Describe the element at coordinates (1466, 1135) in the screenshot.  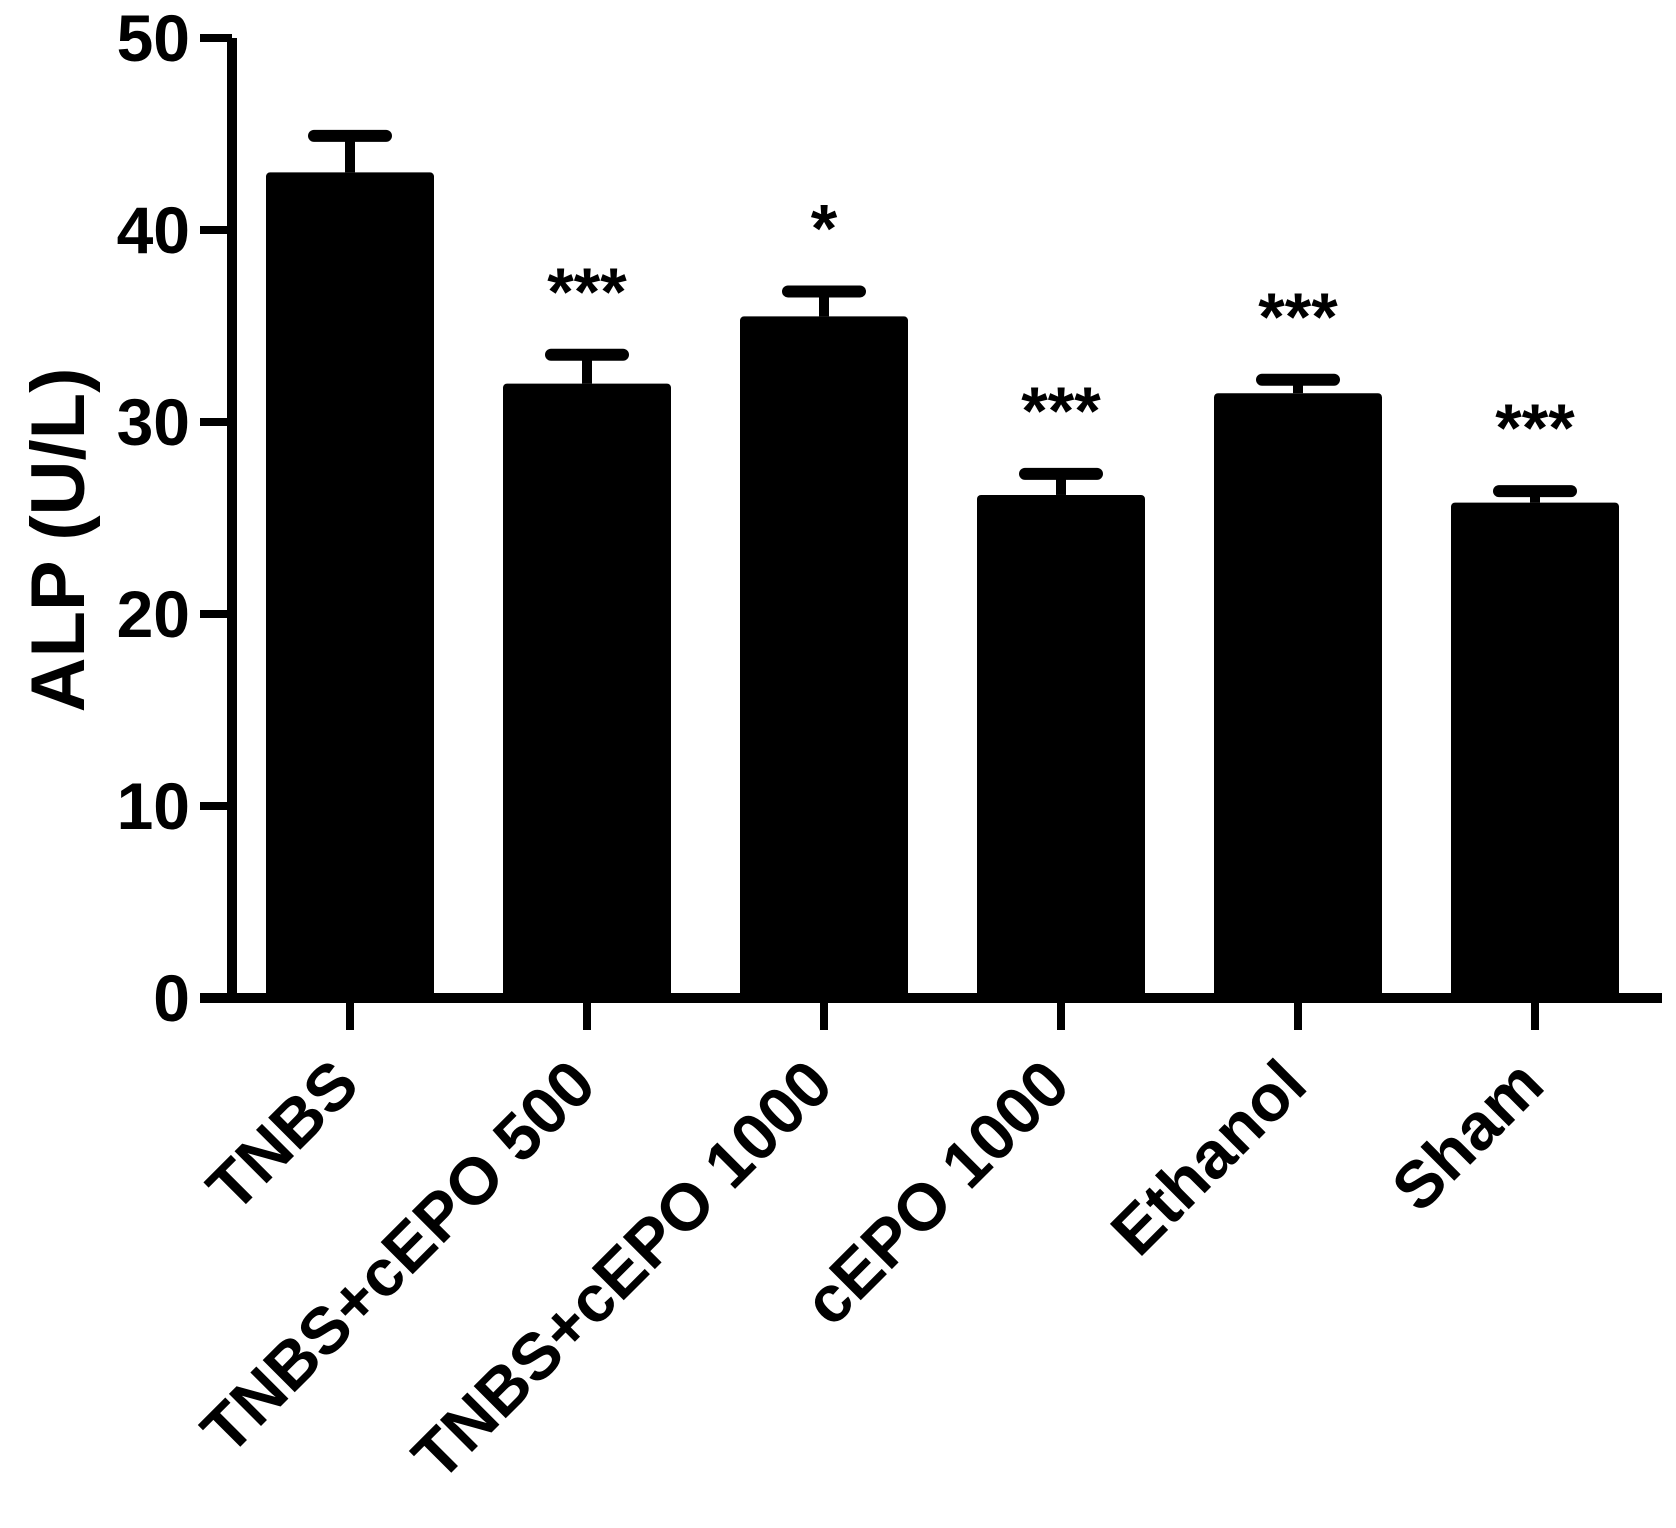
I see `category-label: Sham` at that location.